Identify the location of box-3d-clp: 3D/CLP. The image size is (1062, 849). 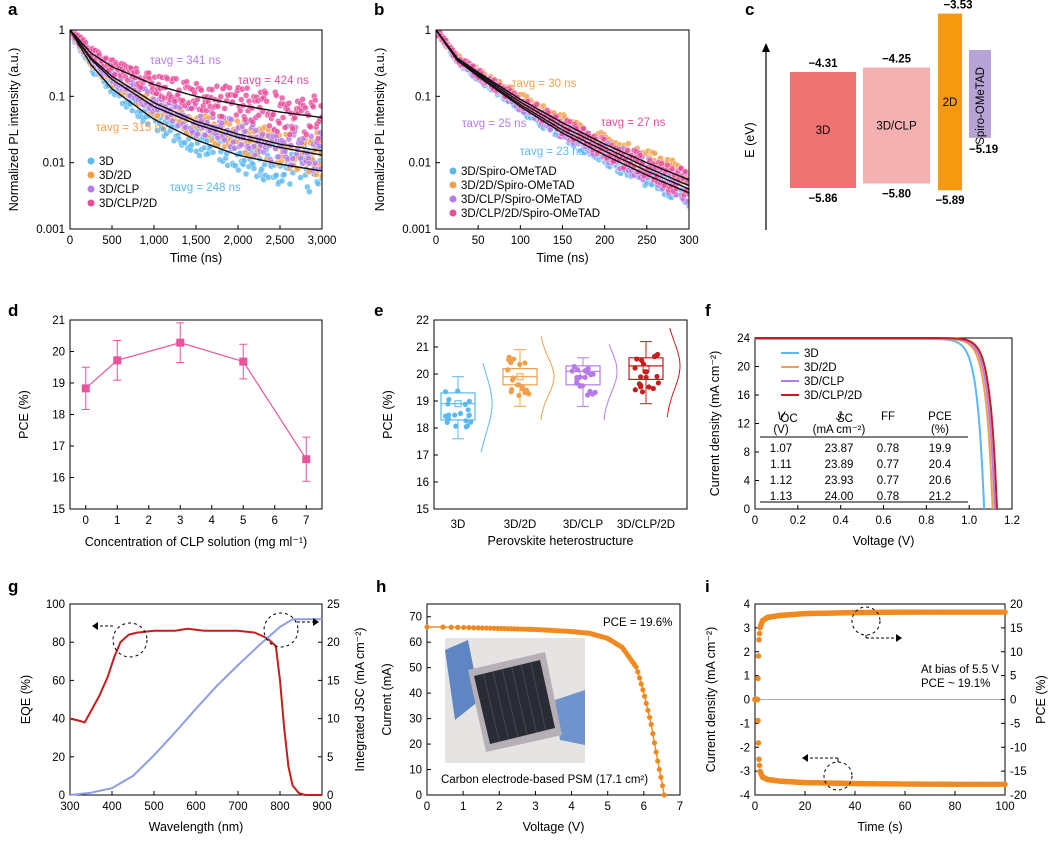
(590, 437).